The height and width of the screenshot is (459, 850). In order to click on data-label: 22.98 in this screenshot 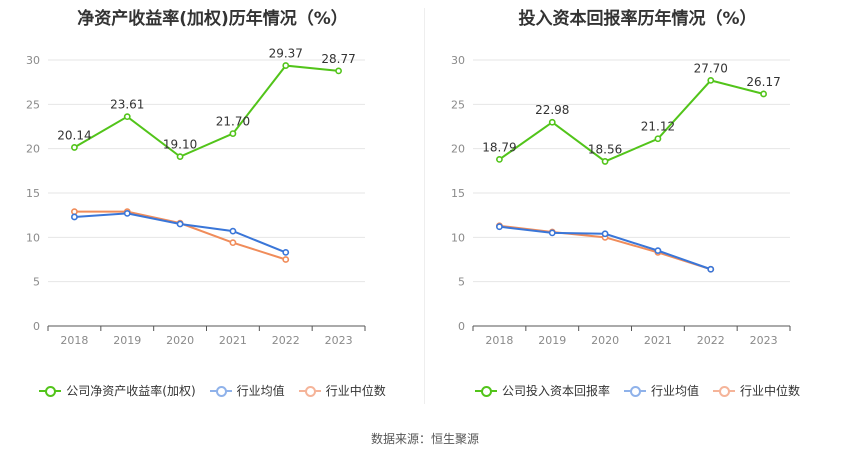, I will do `click(552, 110)`.